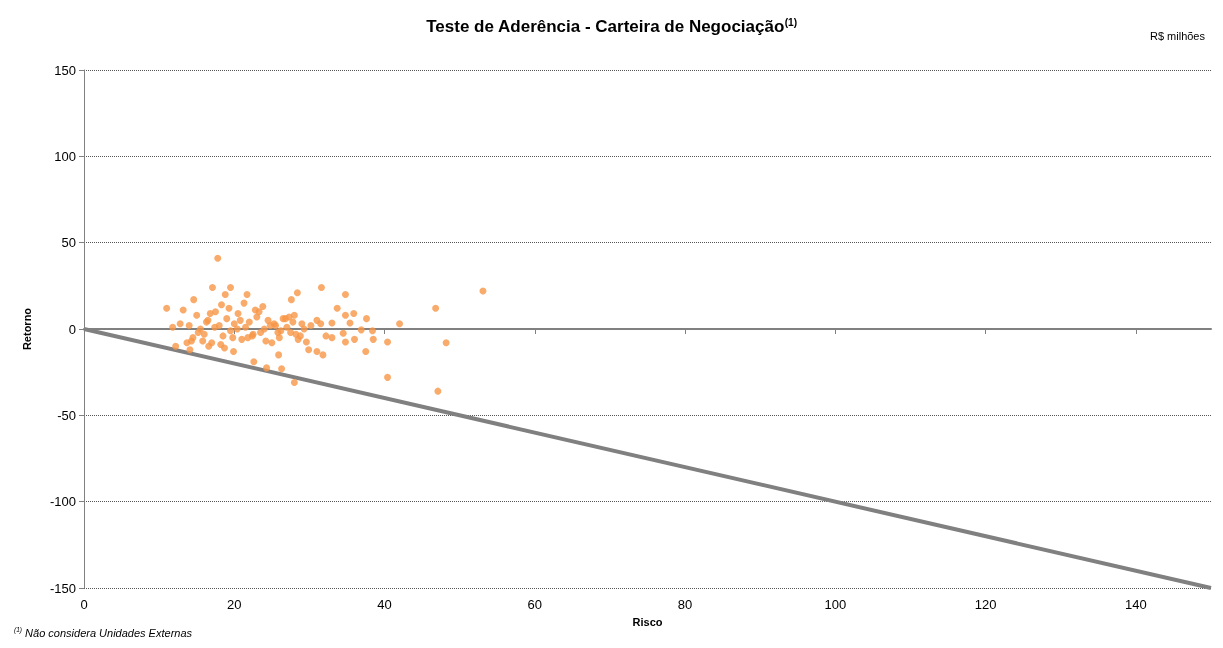 Image resolution: width=1223 pixels, height=648 pixels. Describe the element at coordinates (66, 415) in the screenshot. I see `y-tick-label: -50` at that location.